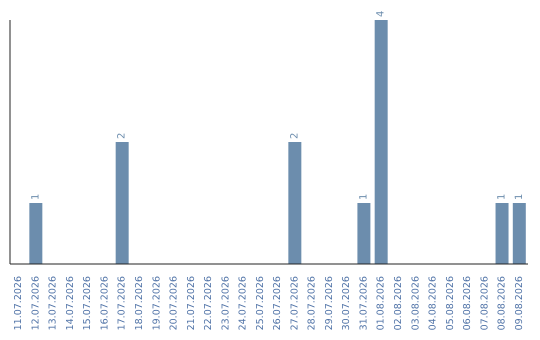 This screenshot has width=540, height=340. I want to click on x-tick-label: 28.07.2026, so click(312, 303).